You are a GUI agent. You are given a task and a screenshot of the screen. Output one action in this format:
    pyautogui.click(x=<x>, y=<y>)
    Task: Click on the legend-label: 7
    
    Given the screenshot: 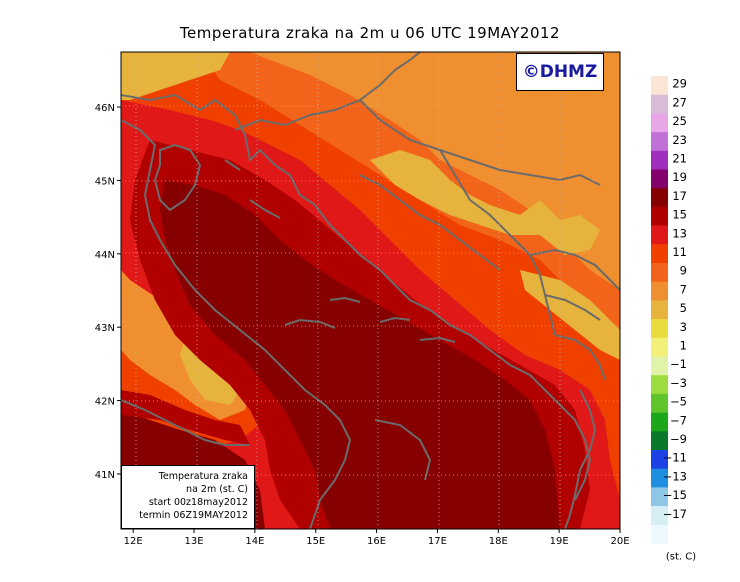 What is the action you would take?
    pyautogui.click(x=683, y=289)
    